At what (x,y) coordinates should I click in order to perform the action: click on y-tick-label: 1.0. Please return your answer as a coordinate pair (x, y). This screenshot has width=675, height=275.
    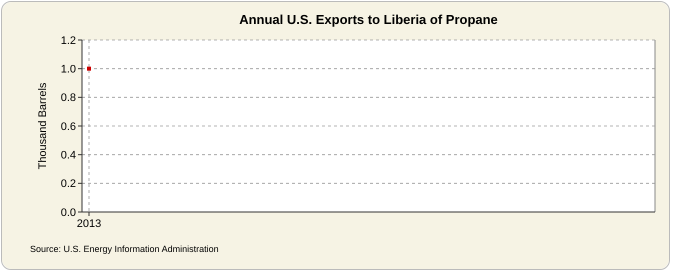
    Looking at the image, I should click on (68, 70).